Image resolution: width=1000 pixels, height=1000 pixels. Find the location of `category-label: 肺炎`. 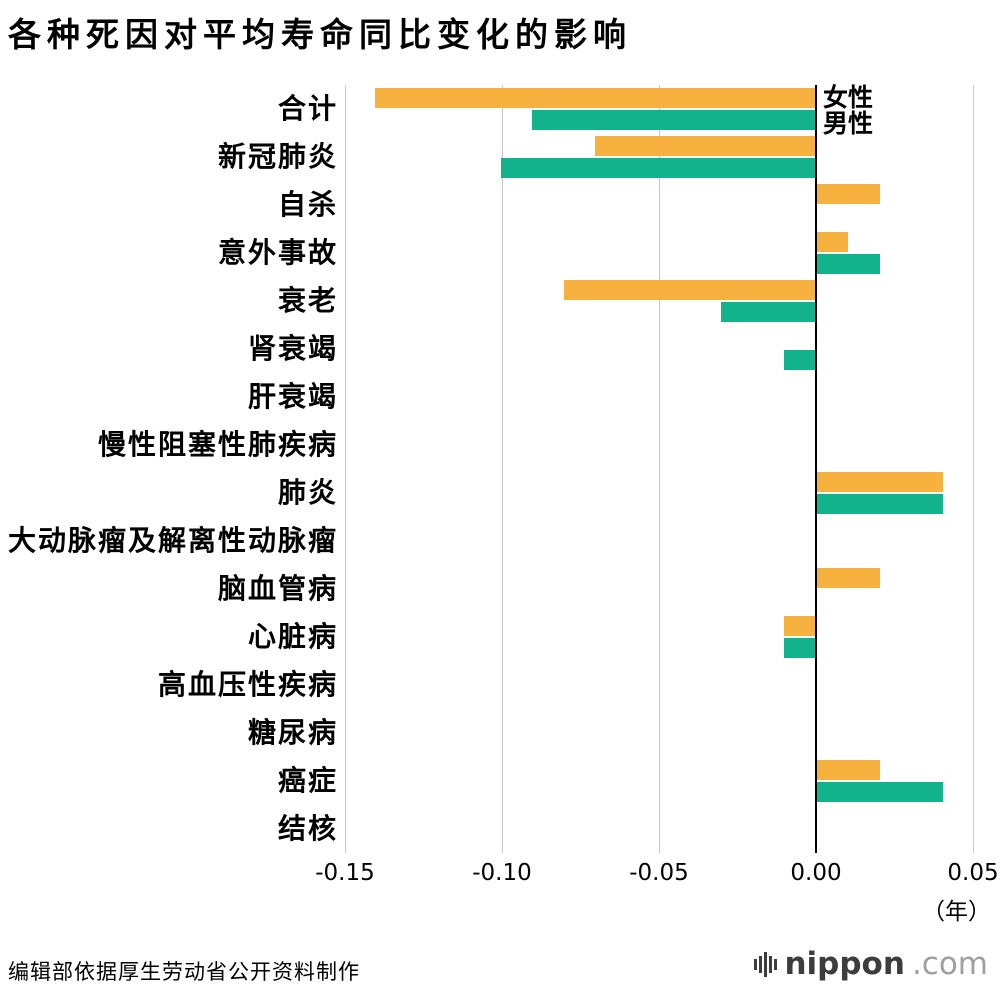

category-label: 肺炎 is located at coordinates (307, 492).